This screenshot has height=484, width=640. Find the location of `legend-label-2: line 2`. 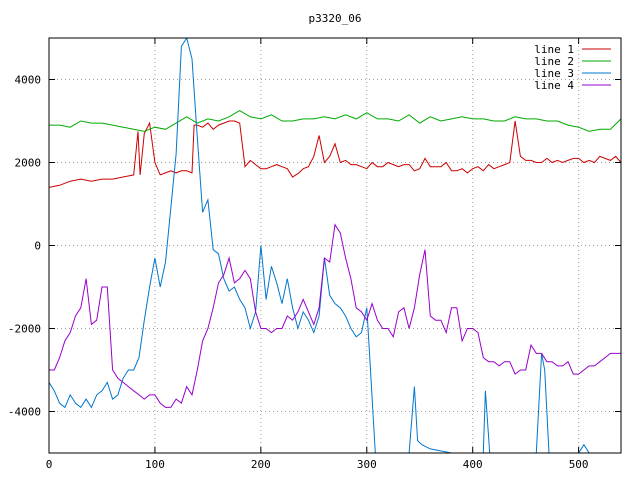

legend-label-2: line 2 is located at coordinates (554, 61).